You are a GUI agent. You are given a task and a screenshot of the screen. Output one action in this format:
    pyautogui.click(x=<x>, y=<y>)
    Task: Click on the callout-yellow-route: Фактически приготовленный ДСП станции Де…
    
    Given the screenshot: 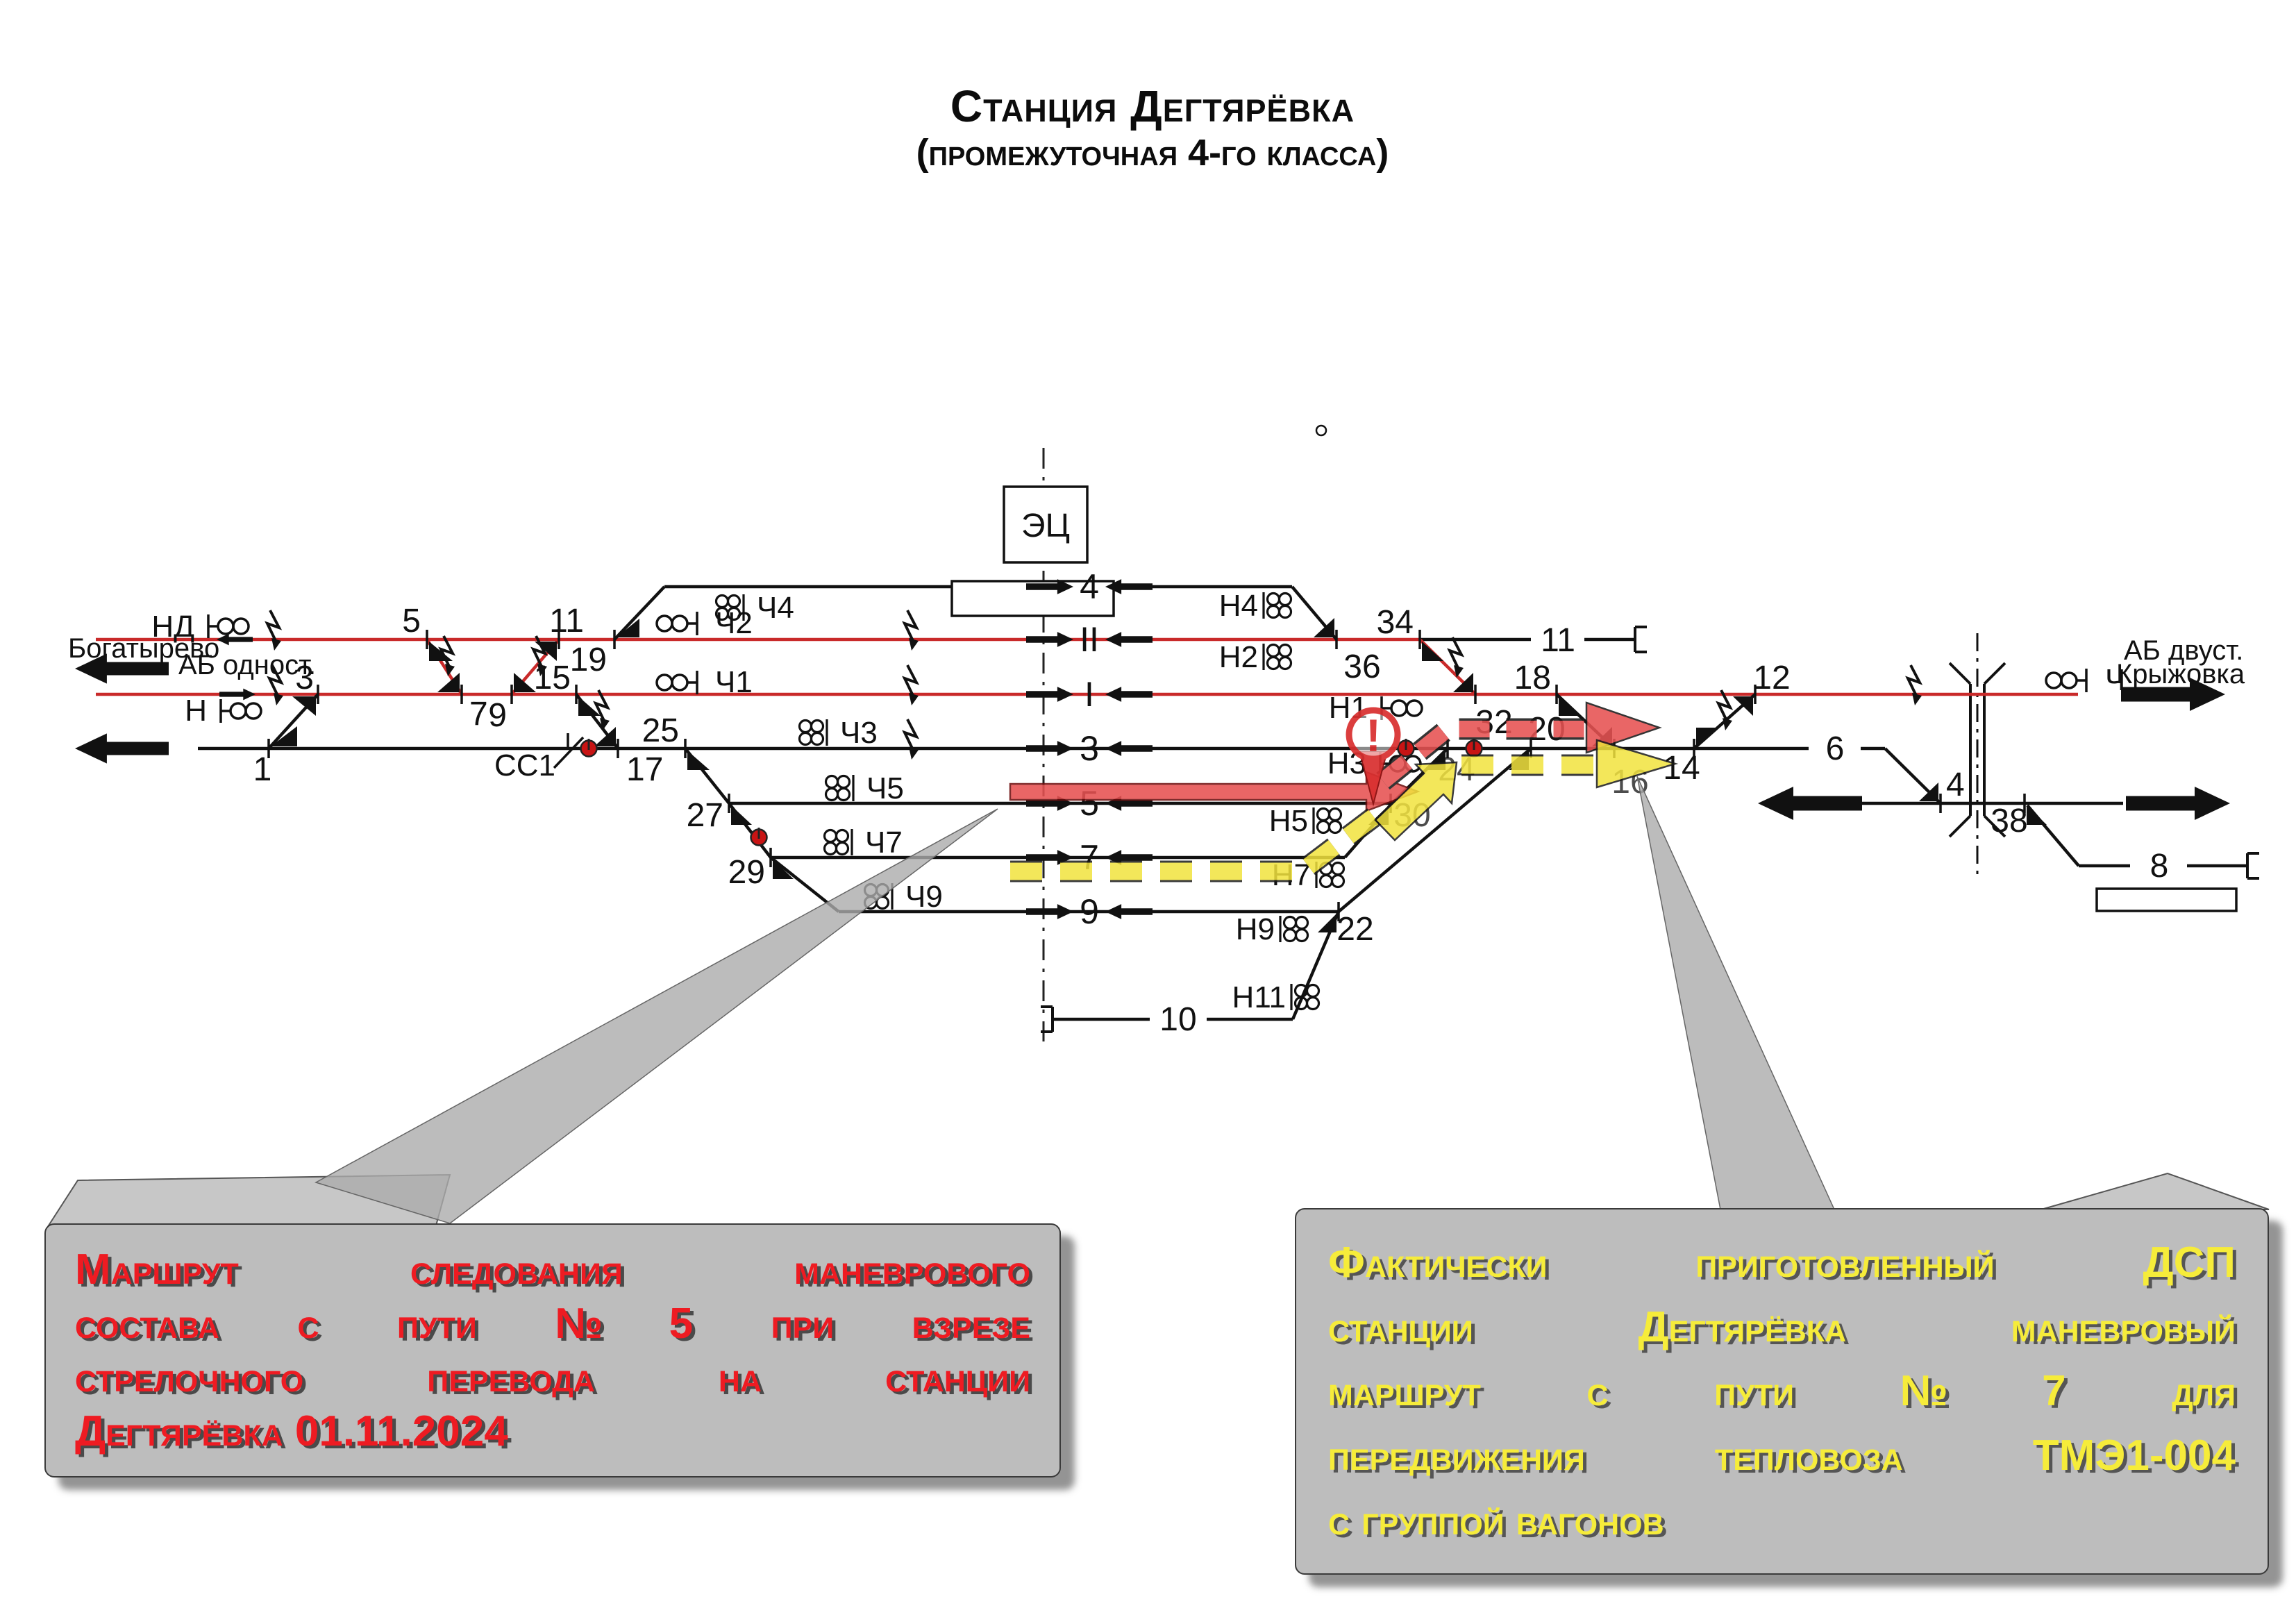 What is the action you would take?
    pyautogui.click(x=1782, y=1391)
    